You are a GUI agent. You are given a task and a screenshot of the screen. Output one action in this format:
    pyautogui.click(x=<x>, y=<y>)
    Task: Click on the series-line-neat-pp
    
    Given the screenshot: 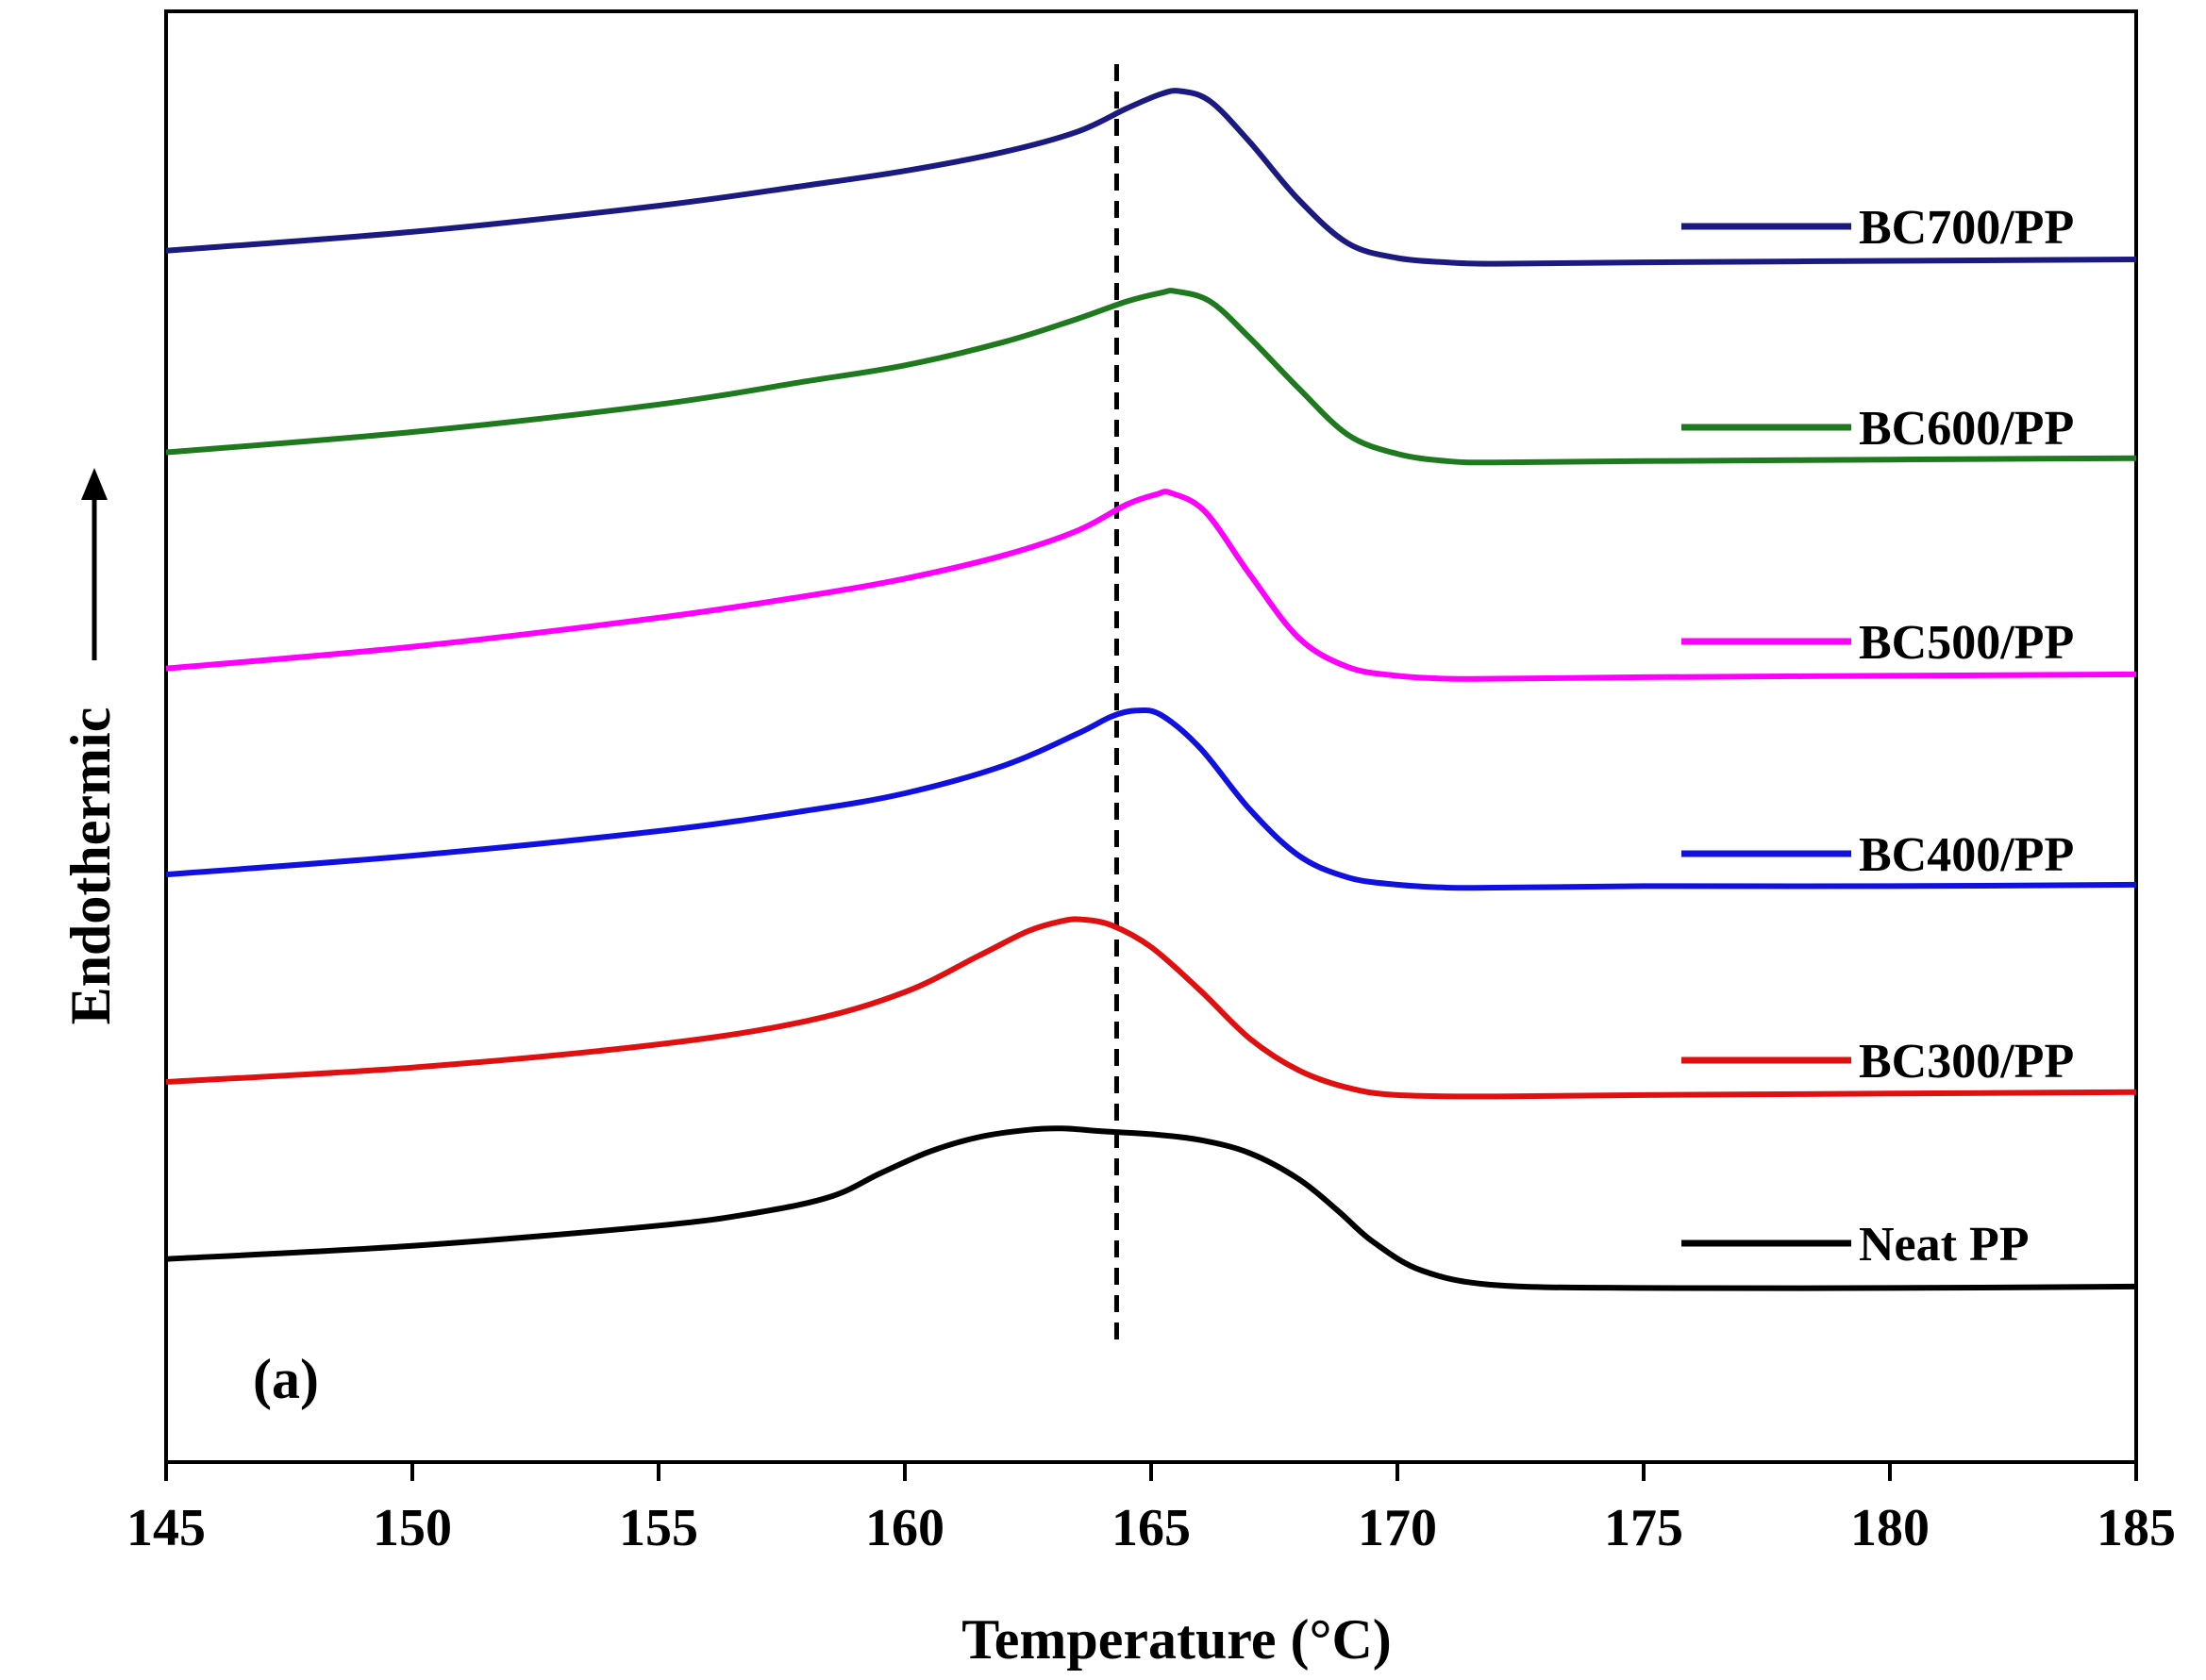 What is the action you would take?
    pyautogui.click(x=1151, y=1208)
    